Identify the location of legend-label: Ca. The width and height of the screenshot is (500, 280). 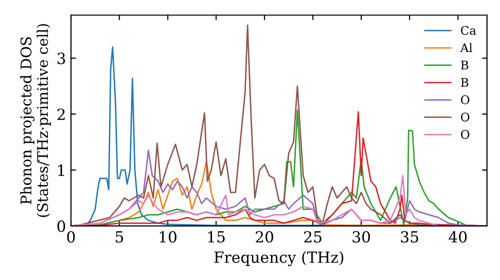
(468, 30).